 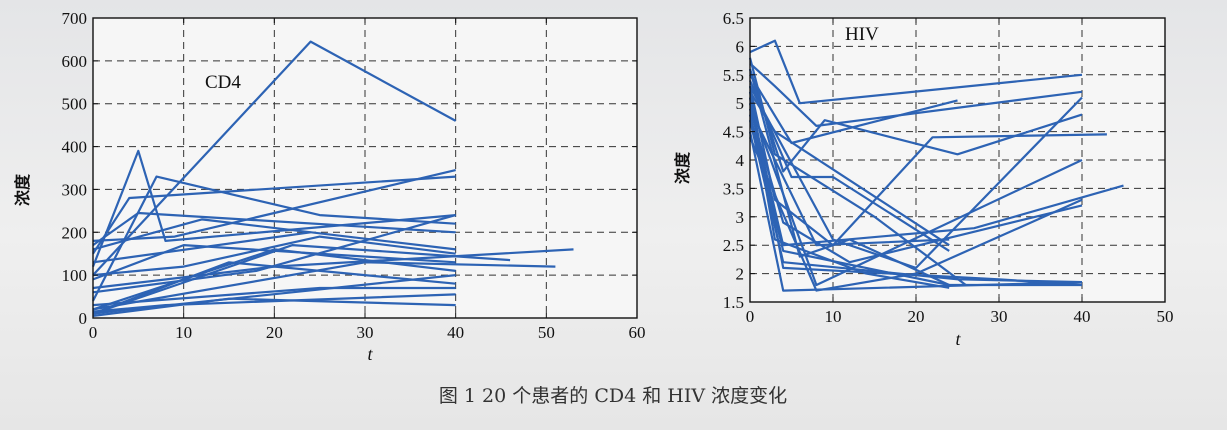 I want to click on y-tick-label: 4.5, so click(x=733, y=132).